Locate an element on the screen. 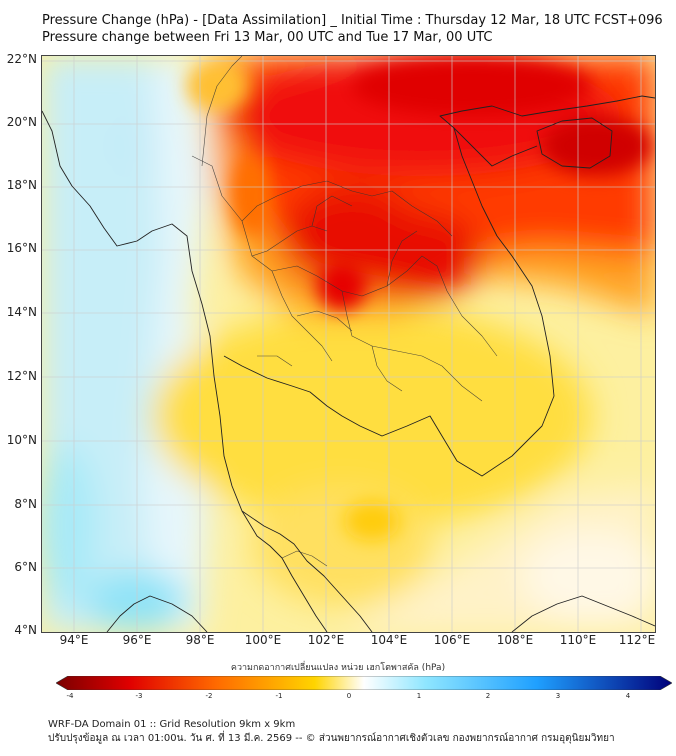 This screenshot has height=756, width=676. colorbar-tick: -2 is located at coordinates (209, 696).